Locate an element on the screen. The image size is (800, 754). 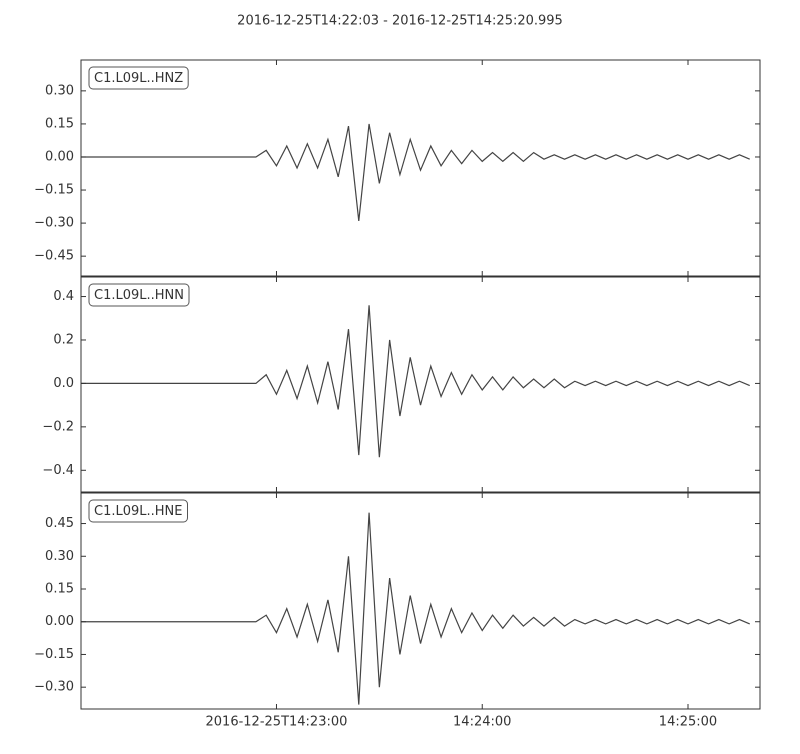
y-tick-label: 0.45 is located at coordinates (59, 523).